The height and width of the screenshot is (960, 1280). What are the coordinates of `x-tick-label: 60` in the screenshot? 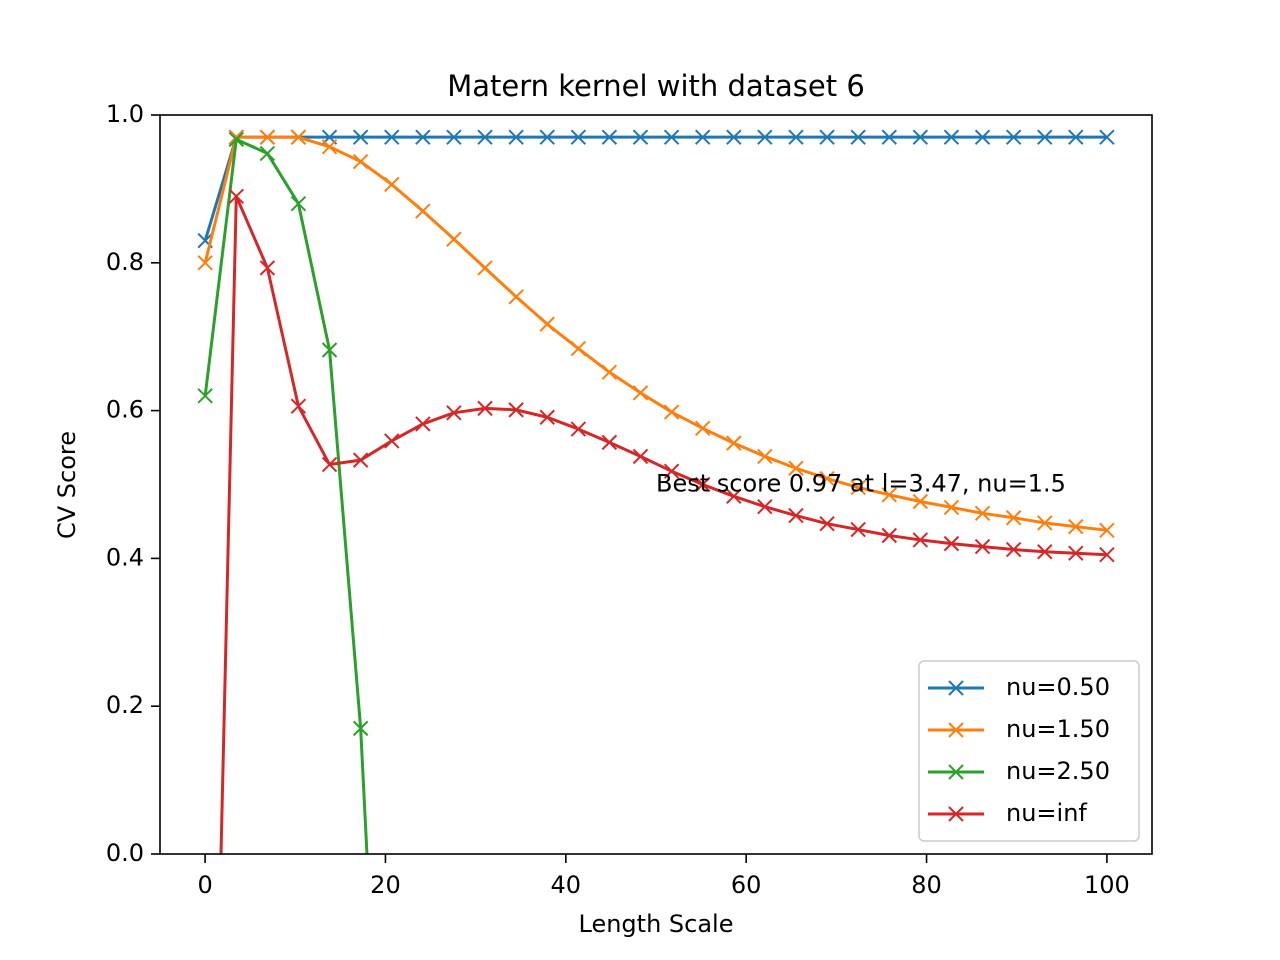 It's located at (746, 885).